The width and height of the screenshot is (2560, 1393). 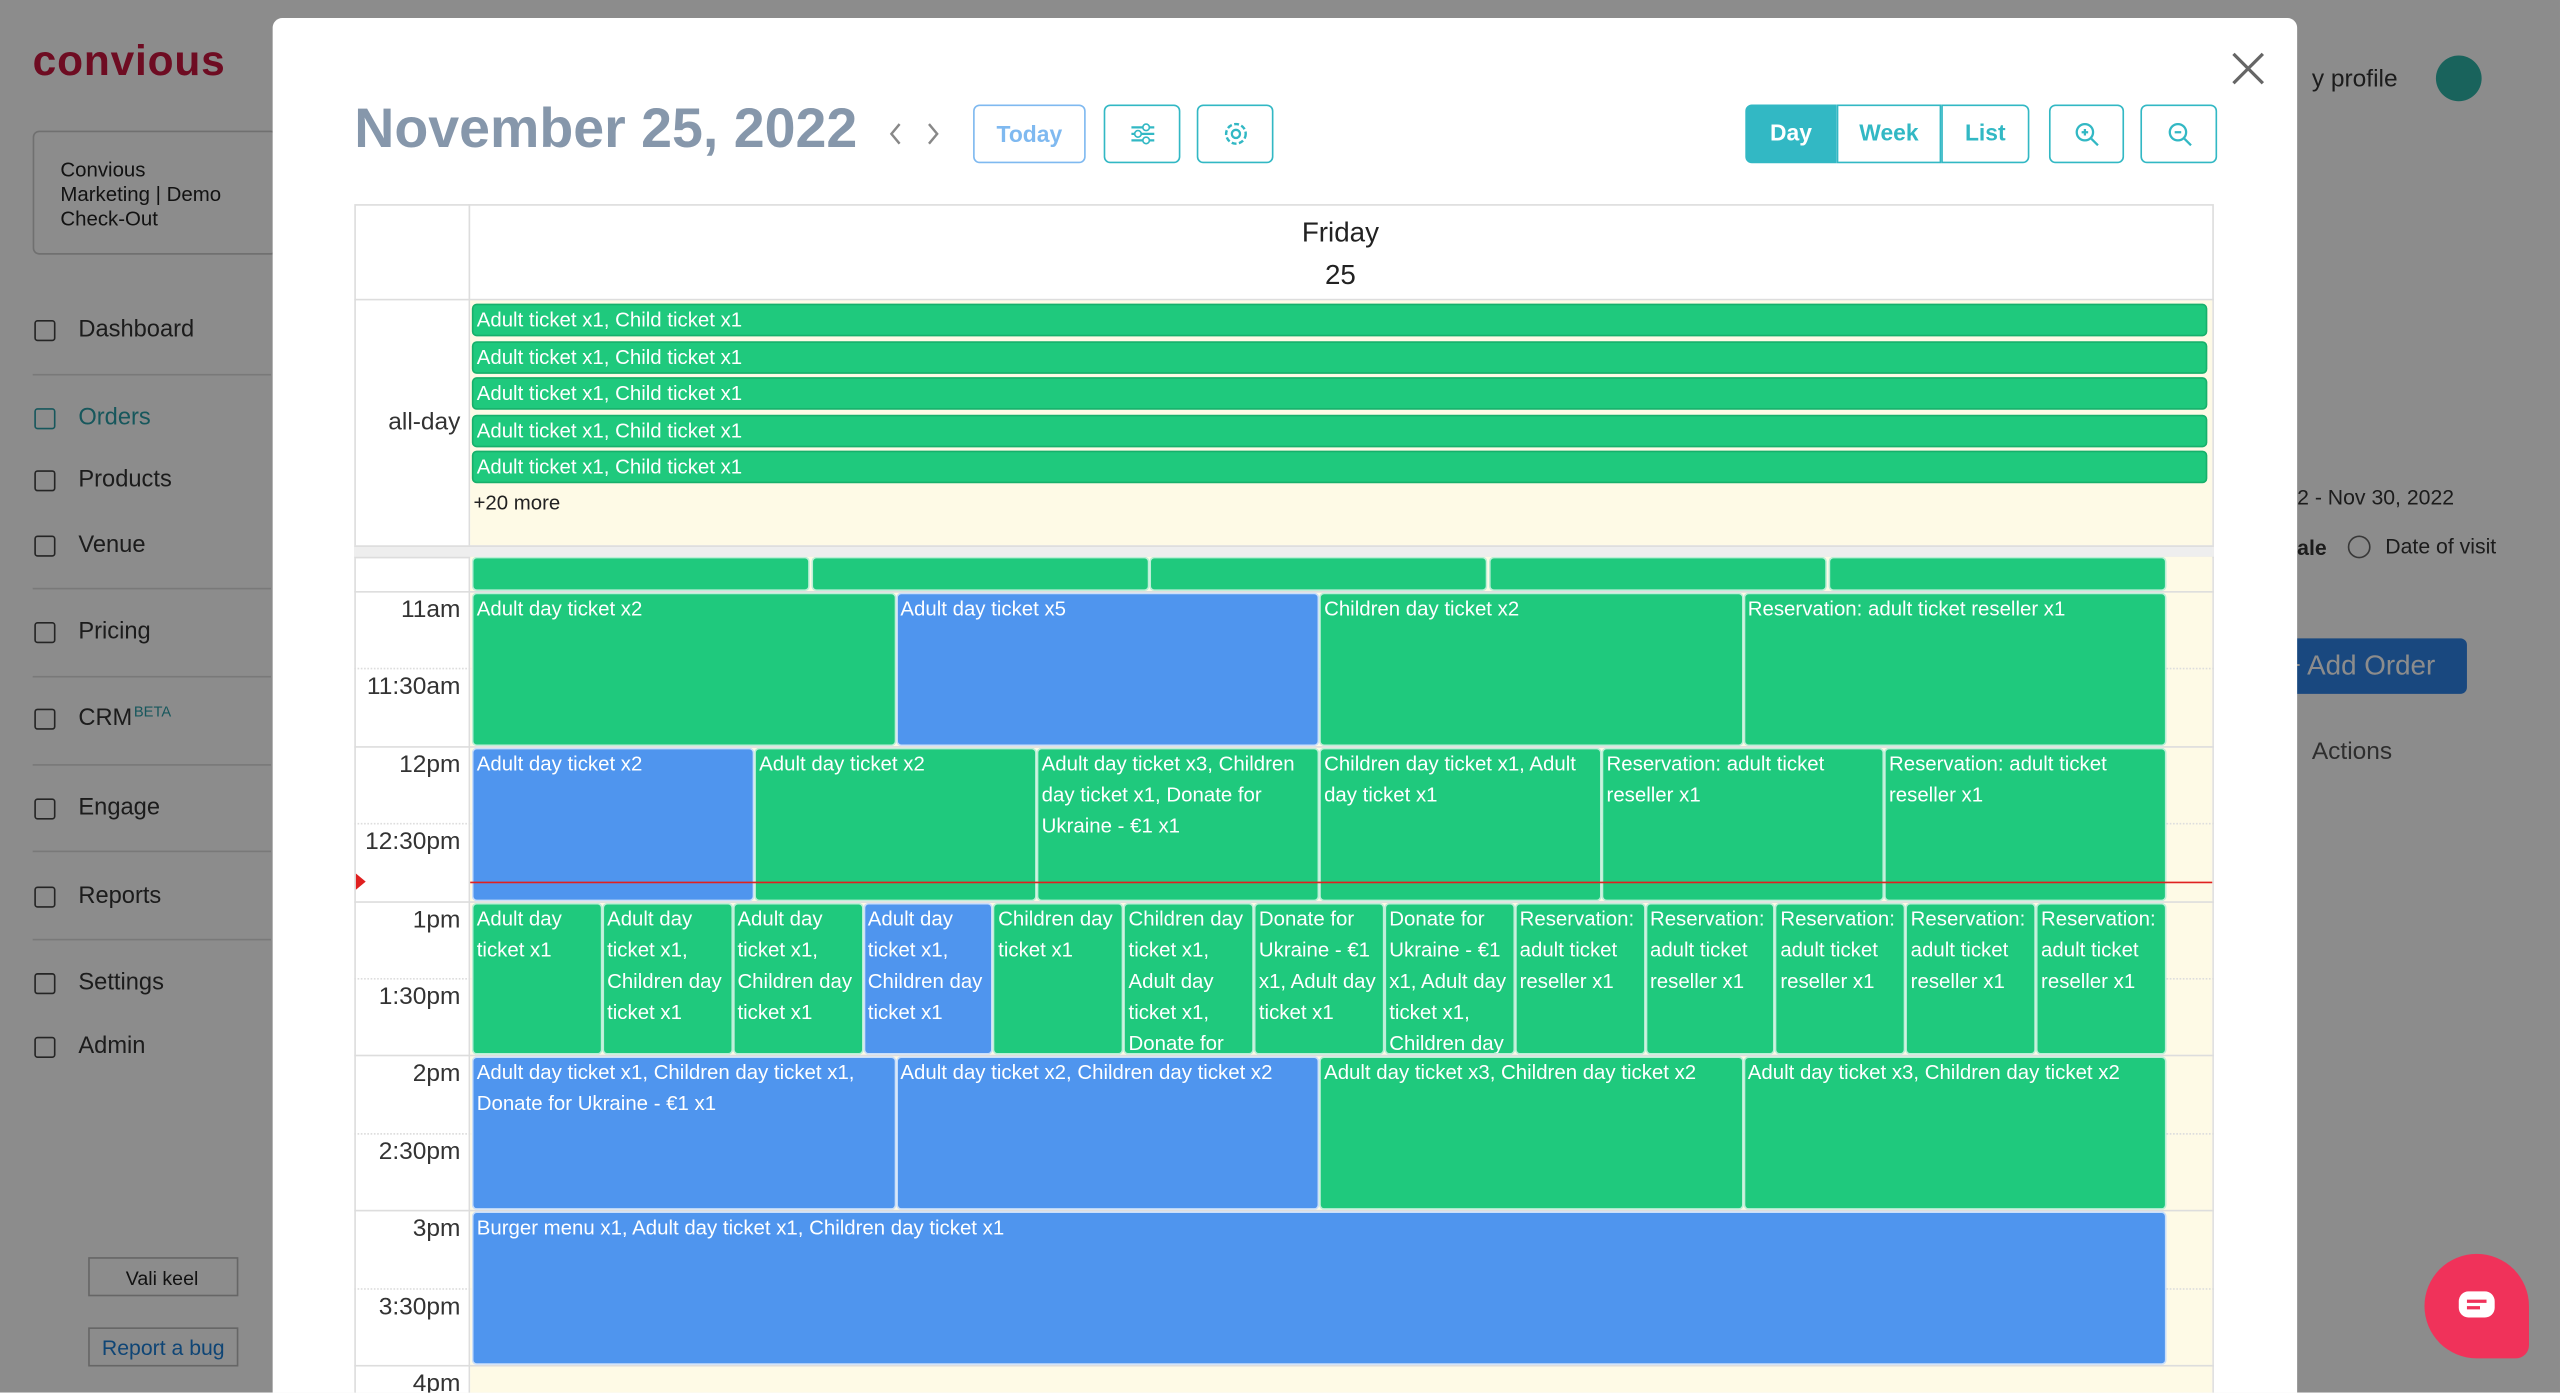 I want to click on time-label: 3pm, so click(x=436, y=1228).